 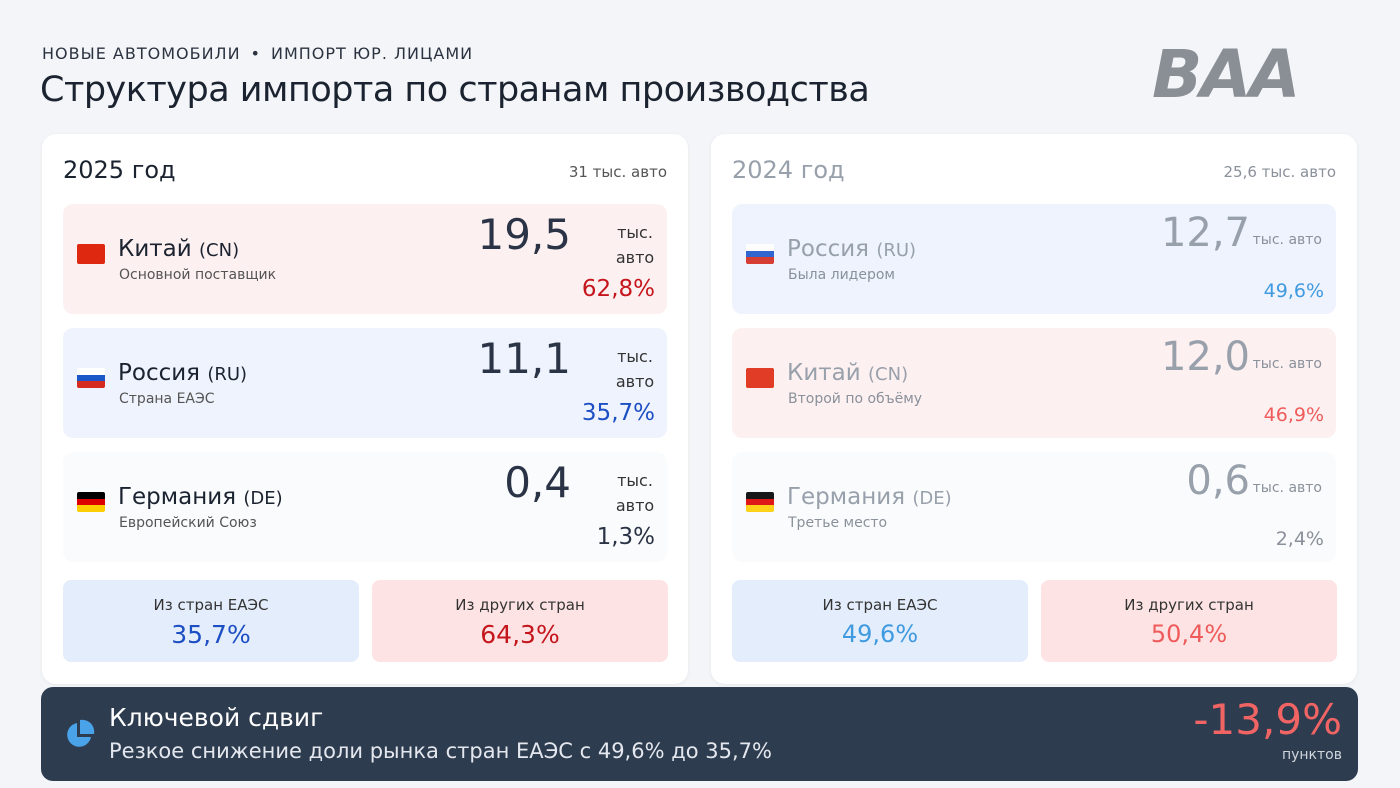 I want to click on share: 1,3%, so click(x=625, y=537).